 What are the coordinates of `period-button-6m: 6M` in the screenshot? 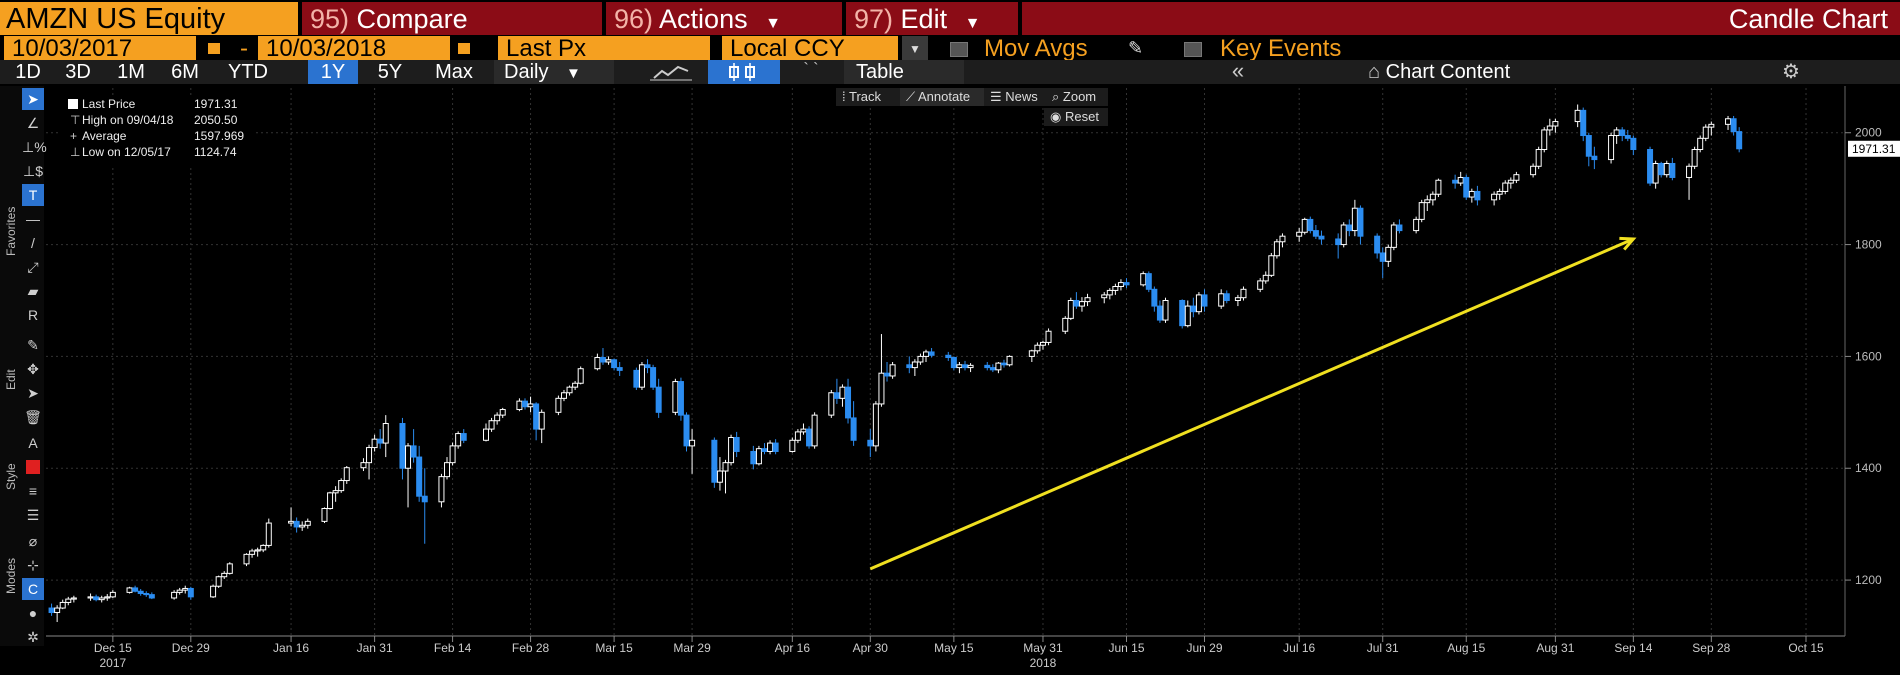 It's located at (185, 72).